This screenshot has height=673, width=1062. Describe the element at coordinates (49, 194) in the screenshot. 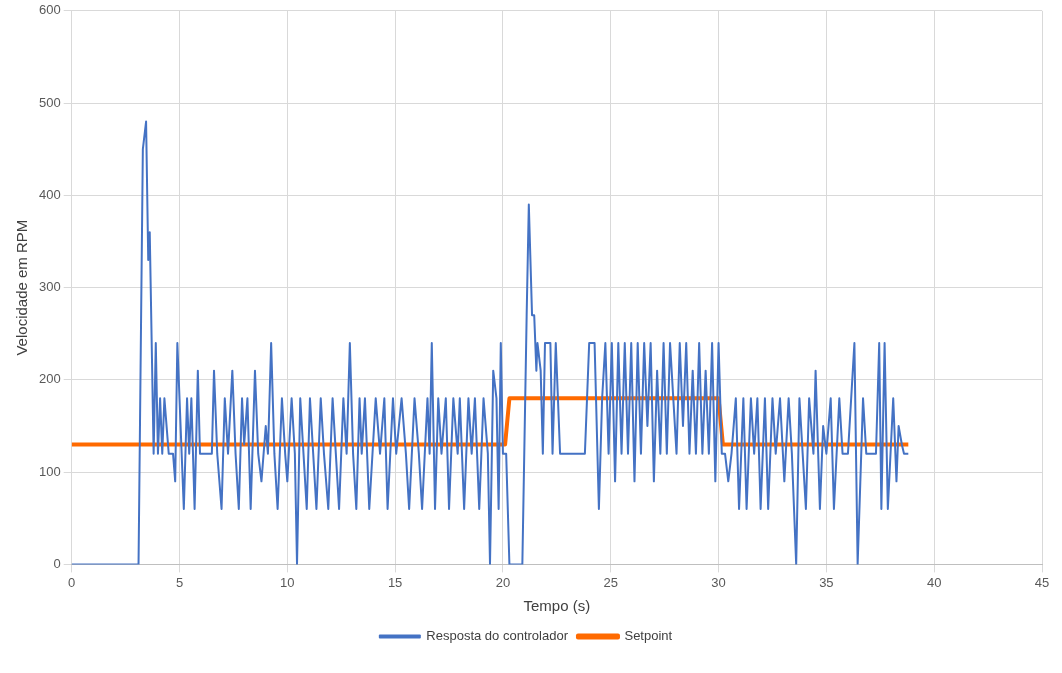

I see `y-tick-label: 400` at that location.